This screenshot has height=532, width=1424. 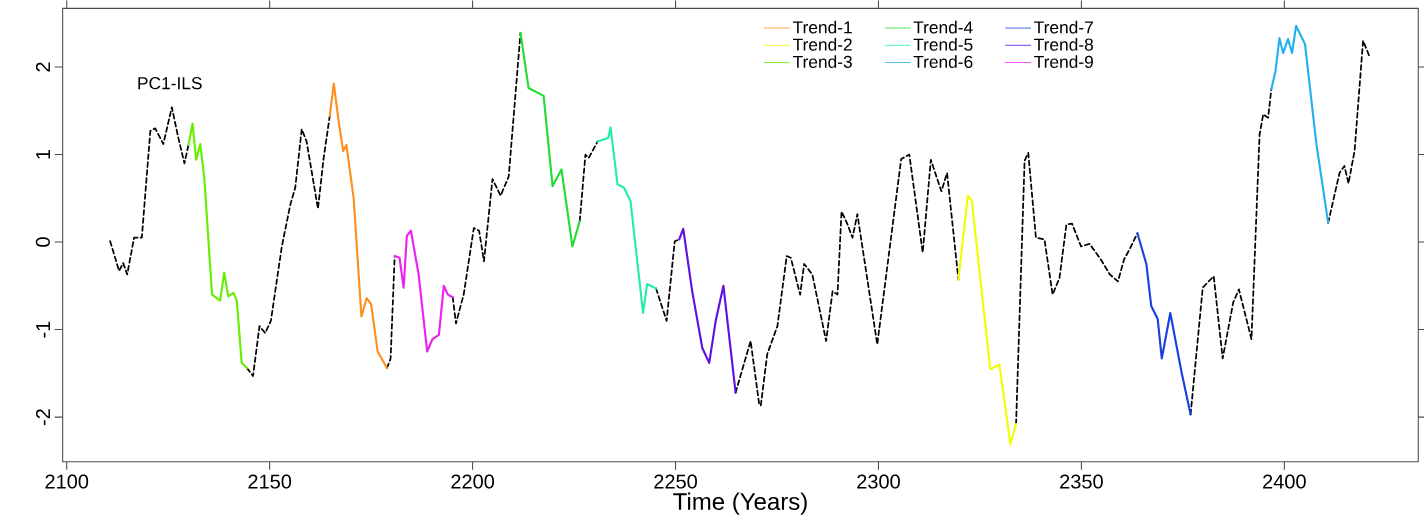 What do you see at coordinates (270, 481) in the screenshot?
I see `x-tick-label: 2150` at bounding box center [270, 481].